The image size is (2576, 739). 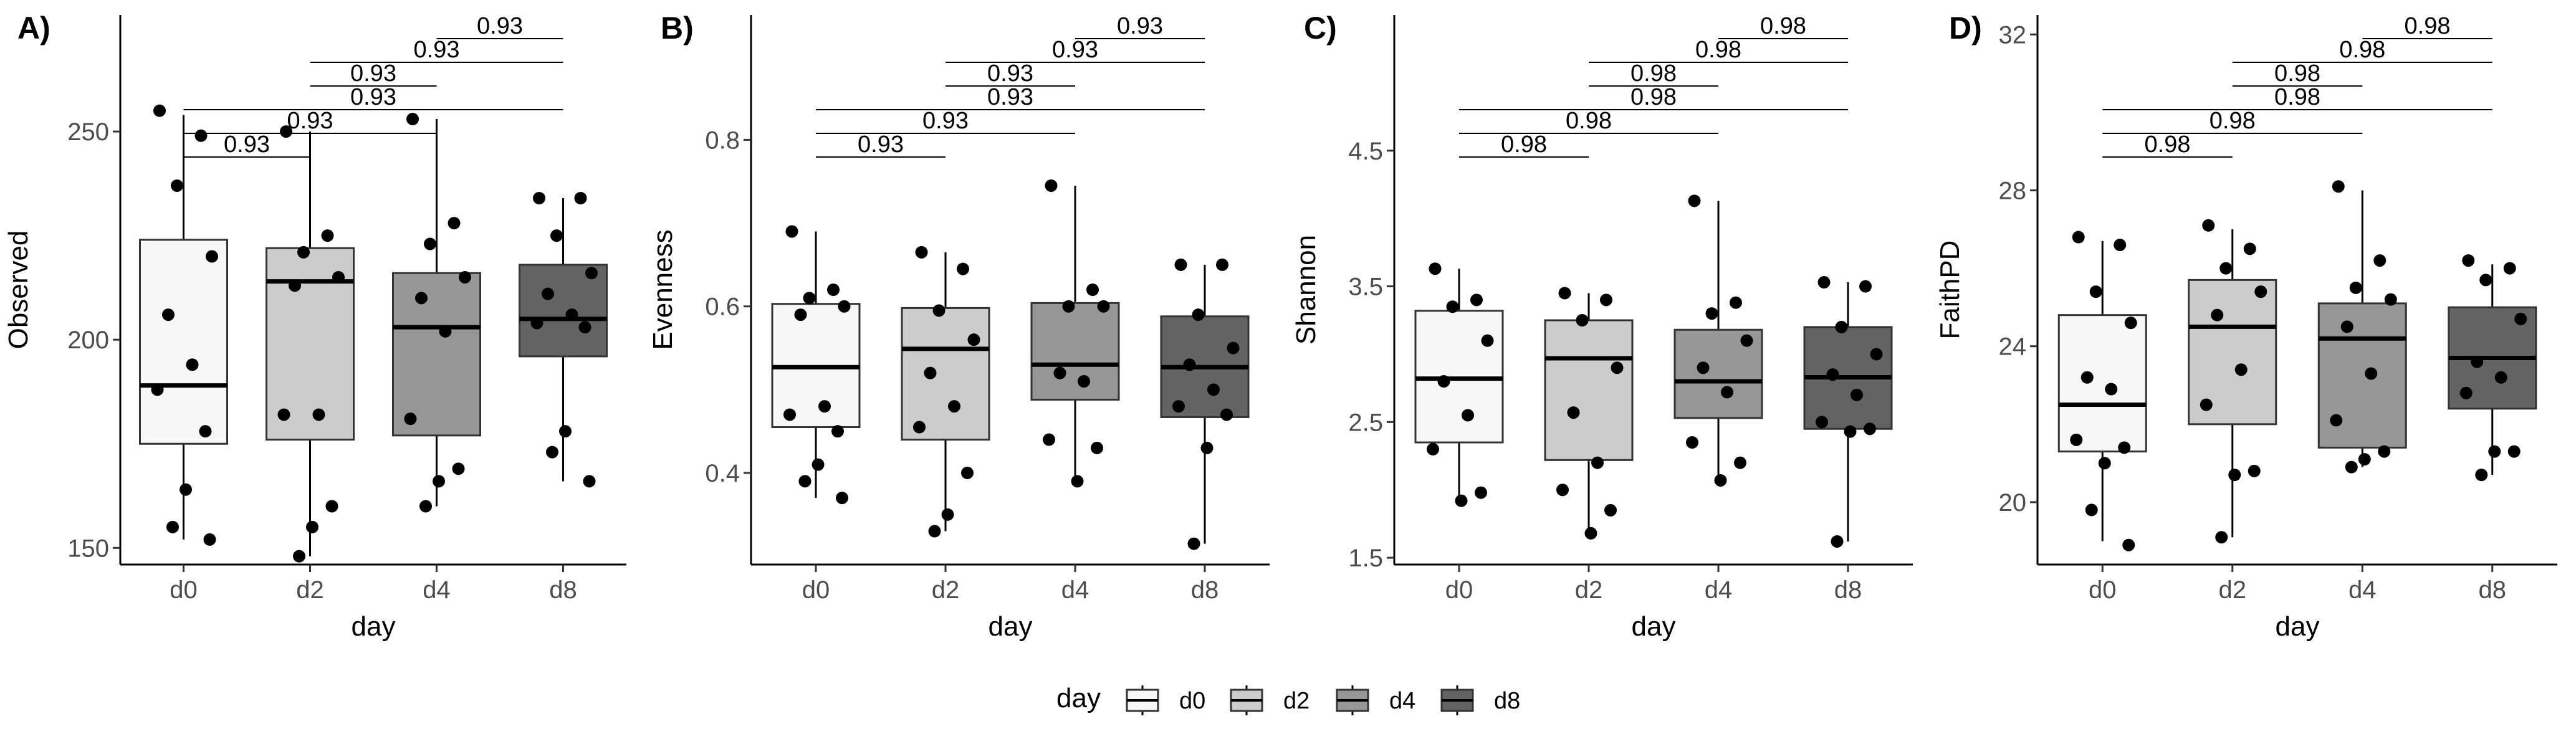 What do you see at coordinates (1950, 290) in the screenshot?
I see `y-axis-title: FaithPD` at bounding box center [1950, 290].